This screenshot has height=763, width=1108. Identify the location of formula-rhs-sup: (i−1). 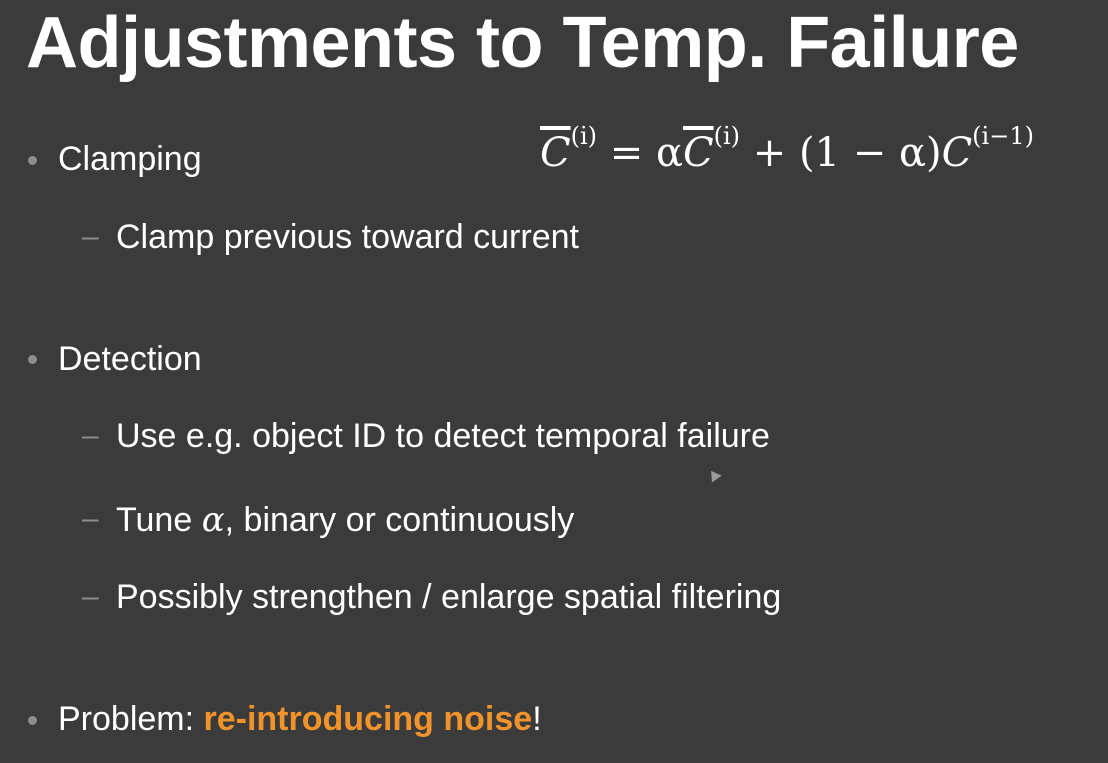
(1003, 136).